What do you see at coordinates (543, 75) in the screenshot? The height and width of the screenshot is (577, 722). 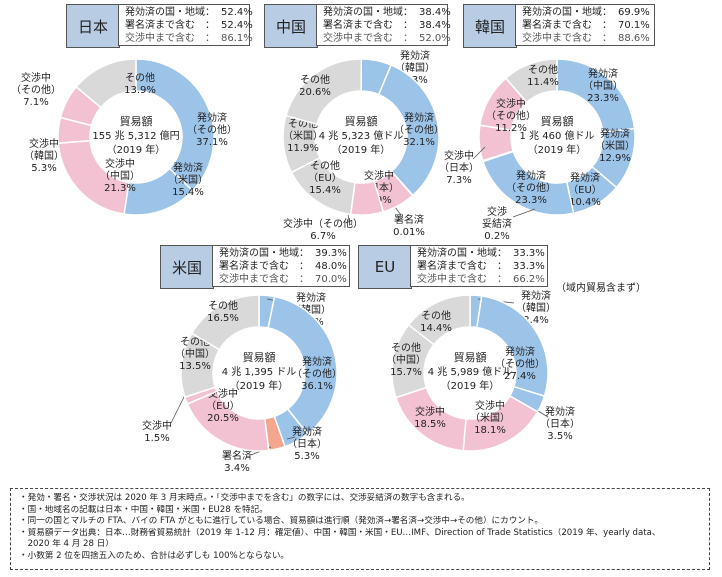 I see `slice-label: その他 11.4%` at bounding box center [543, 75].